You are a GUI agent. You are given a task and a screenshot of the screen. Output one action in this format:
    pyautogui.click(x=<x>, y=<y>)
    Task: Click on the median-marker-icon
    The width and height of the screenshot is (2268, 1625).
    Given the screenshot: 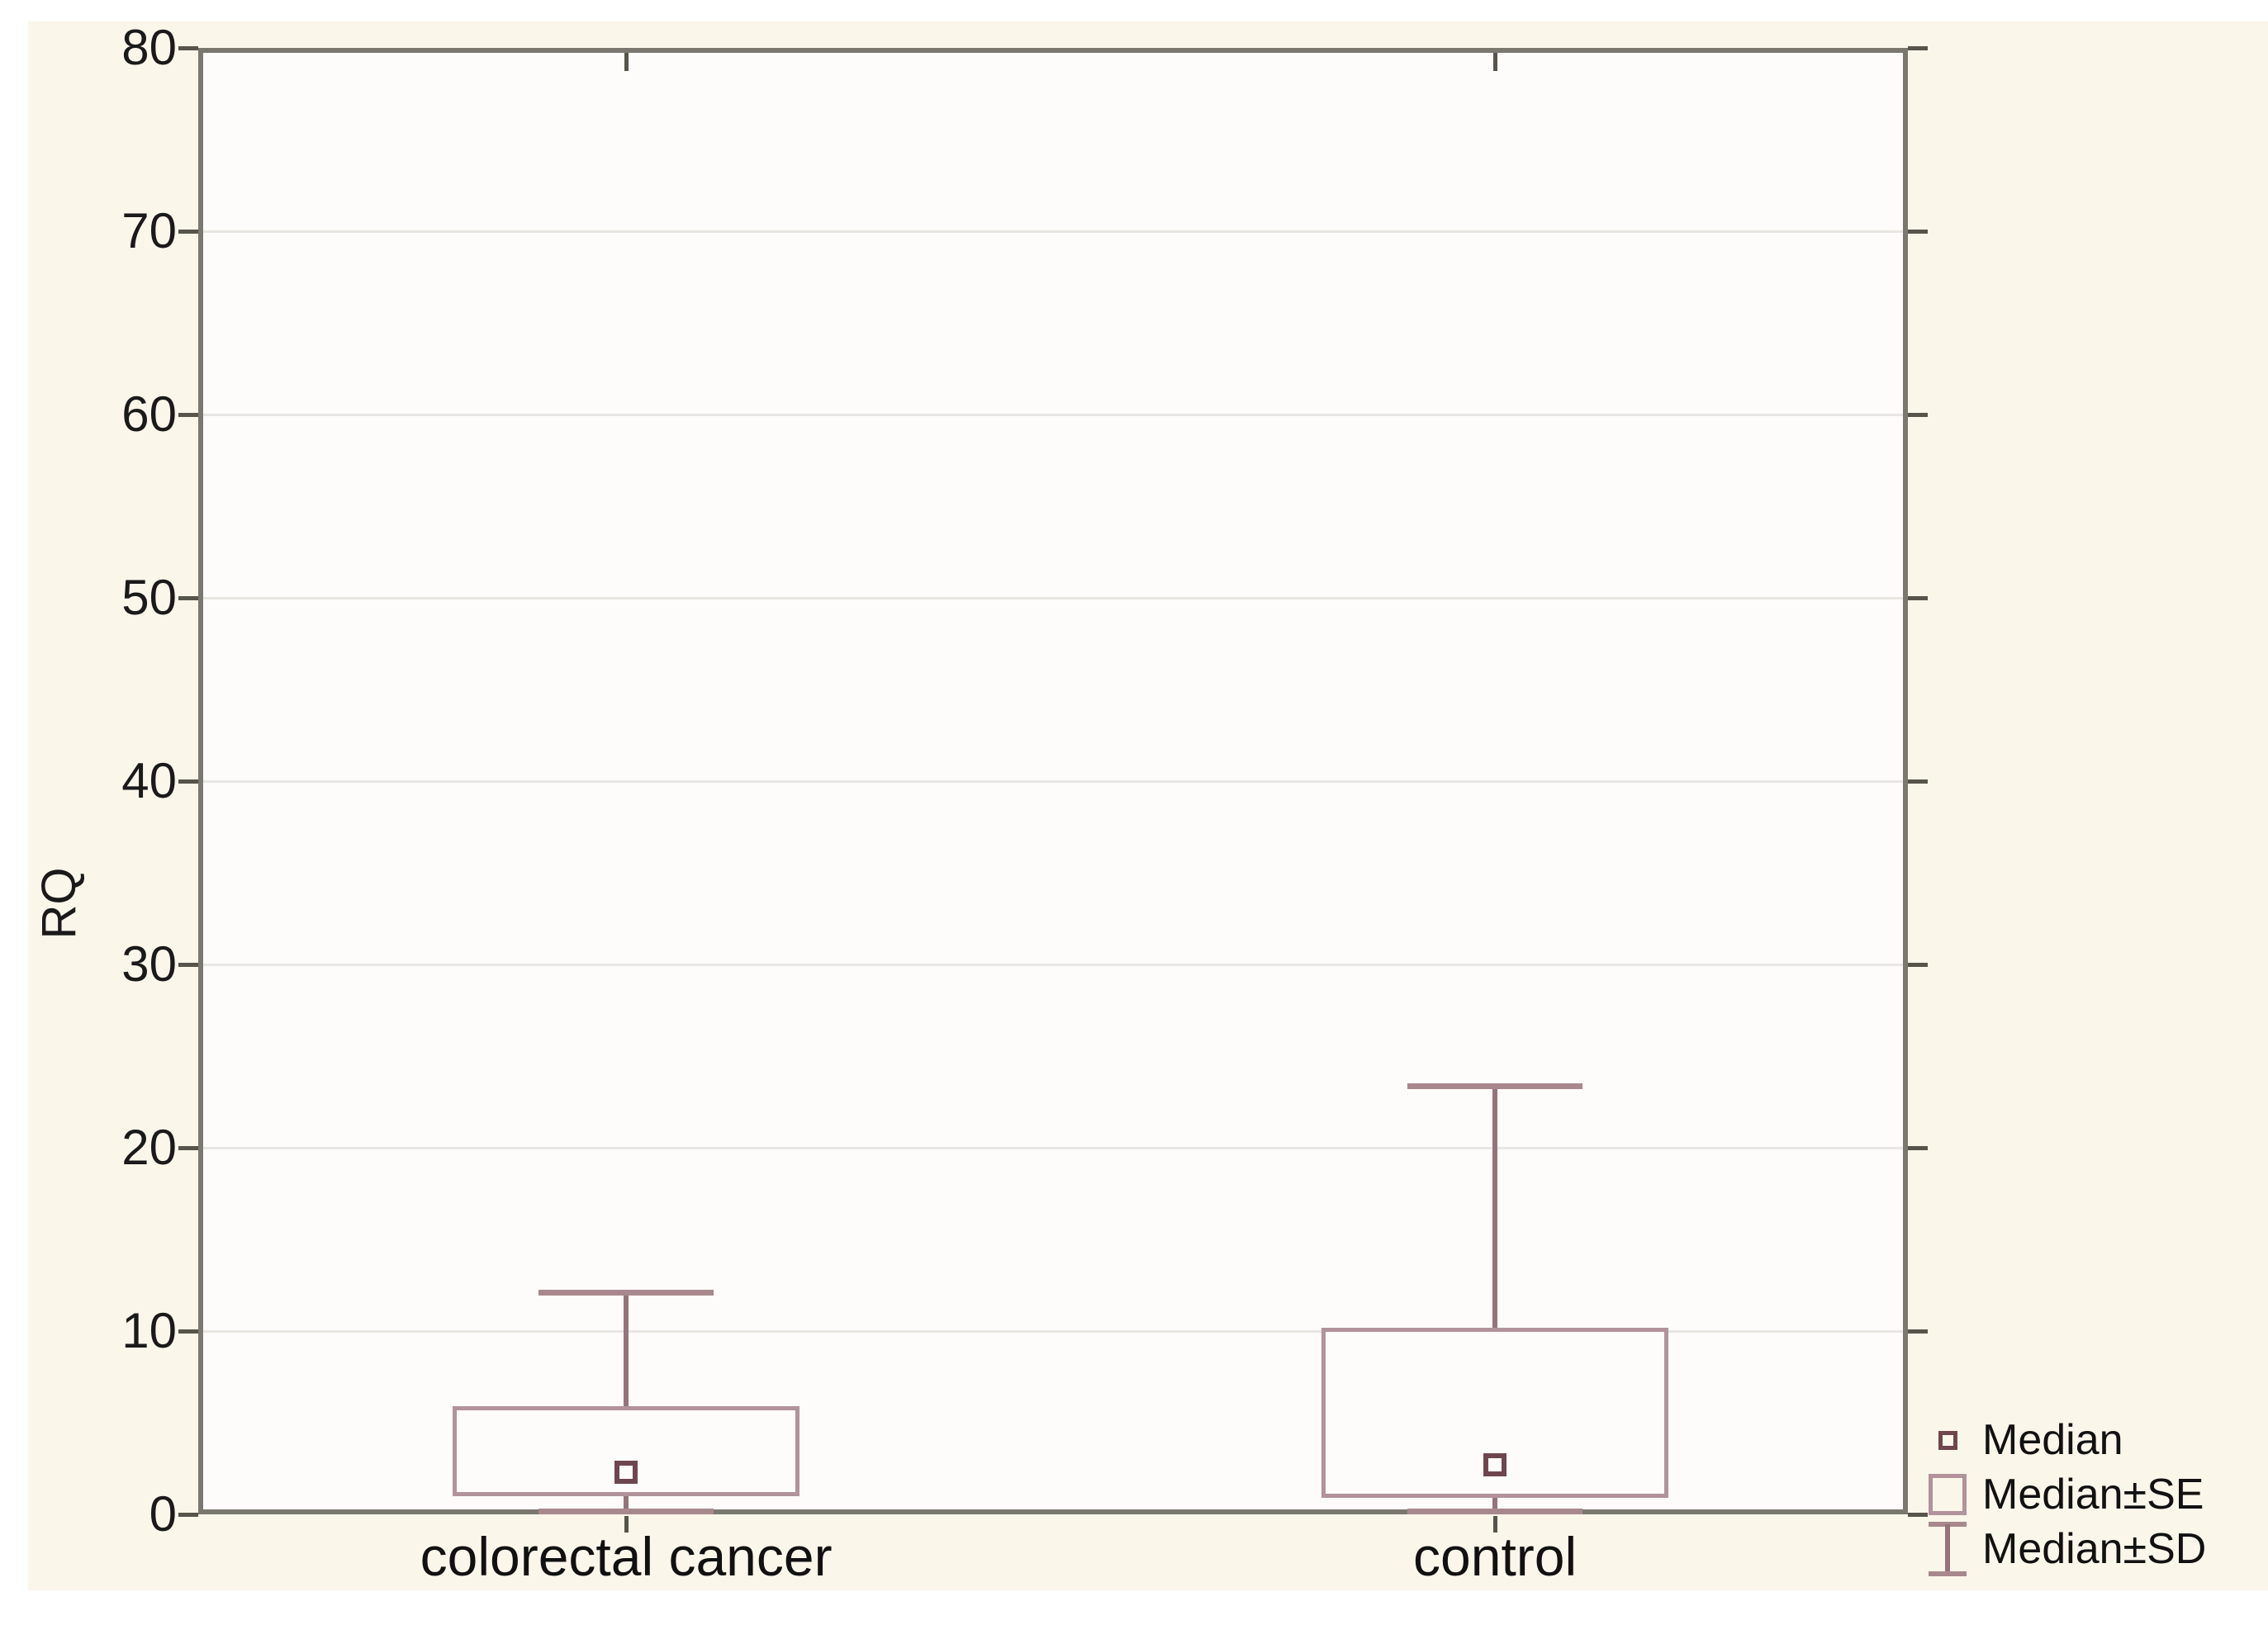 What is the action you would take?
    pyautogui.click(x=1947, y=1440)
    